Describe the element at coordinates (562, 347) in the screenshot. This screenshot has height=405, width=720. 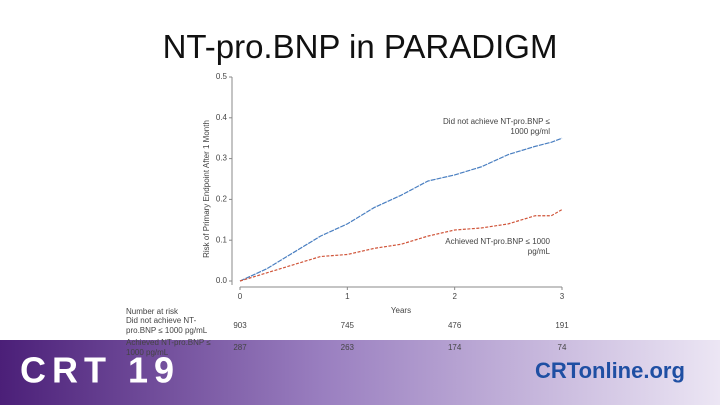
I see `risk-count: 74` at that location.